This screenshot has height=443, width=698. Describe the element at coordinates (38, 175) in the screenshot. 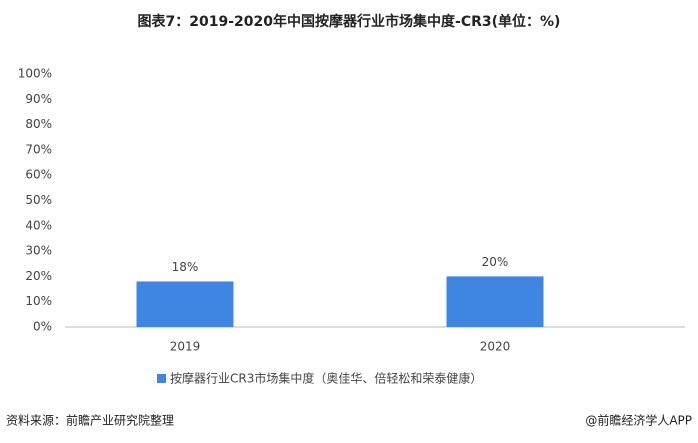

I see `y-tick-label: 60%` at that location.